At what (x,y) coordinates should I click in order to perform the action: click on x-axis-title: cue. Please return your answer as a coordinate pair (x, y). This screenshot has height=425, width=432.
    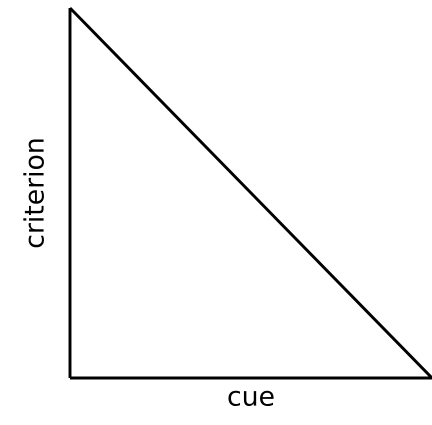
    Looking at the image, I should click on (251, 398).